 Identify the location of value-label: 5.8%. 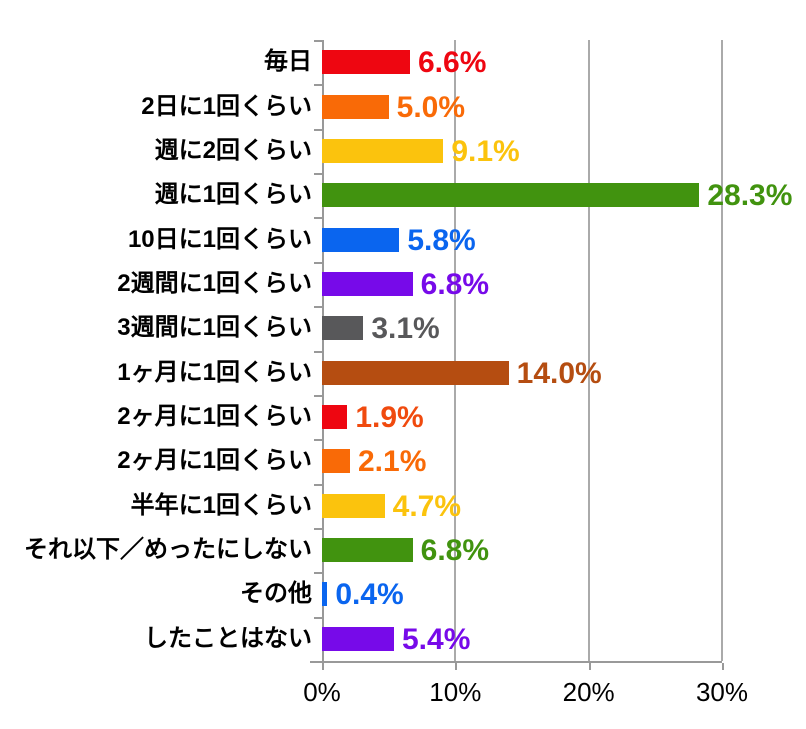
(441, 240).